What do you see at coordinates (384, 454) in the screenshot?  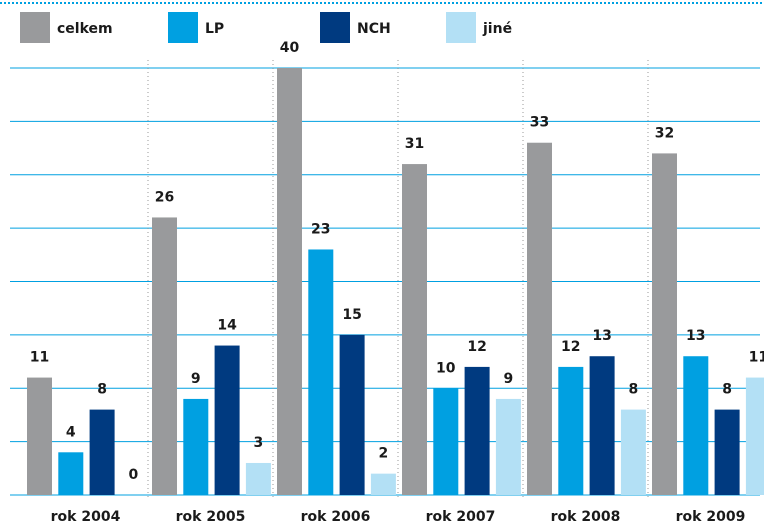 I see `data-label: 2` at bounding box center [384, 454].